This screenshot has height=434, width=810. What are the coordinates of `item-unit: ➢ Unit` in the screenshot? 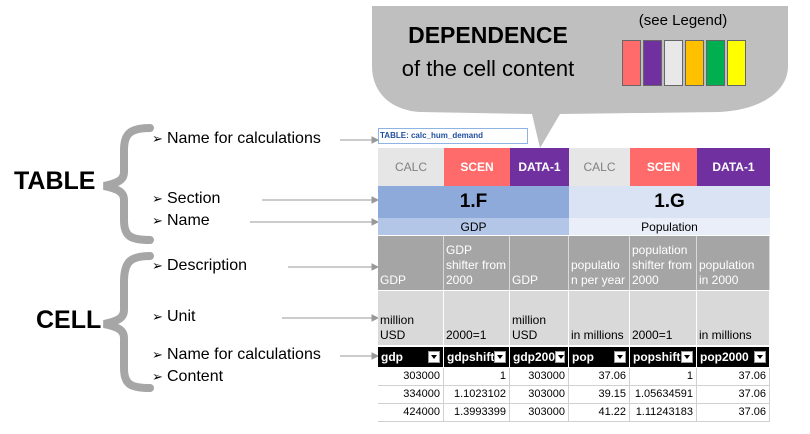 It's located at (174, 316).